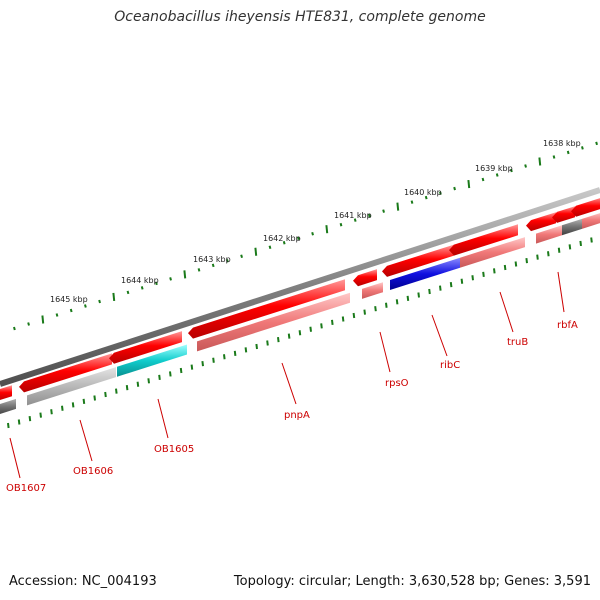 The image size is (600, 600). Describe the element at coordinates (423, 192) in the screenshot. I see `scale-label: 1640 kbp` at that location.